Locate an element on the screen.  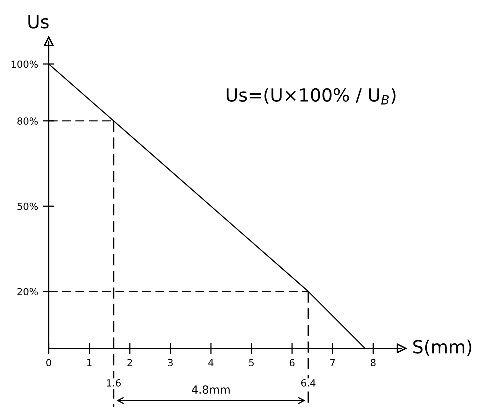
x-tick-label: 3 is located at coordinates (170, 363).